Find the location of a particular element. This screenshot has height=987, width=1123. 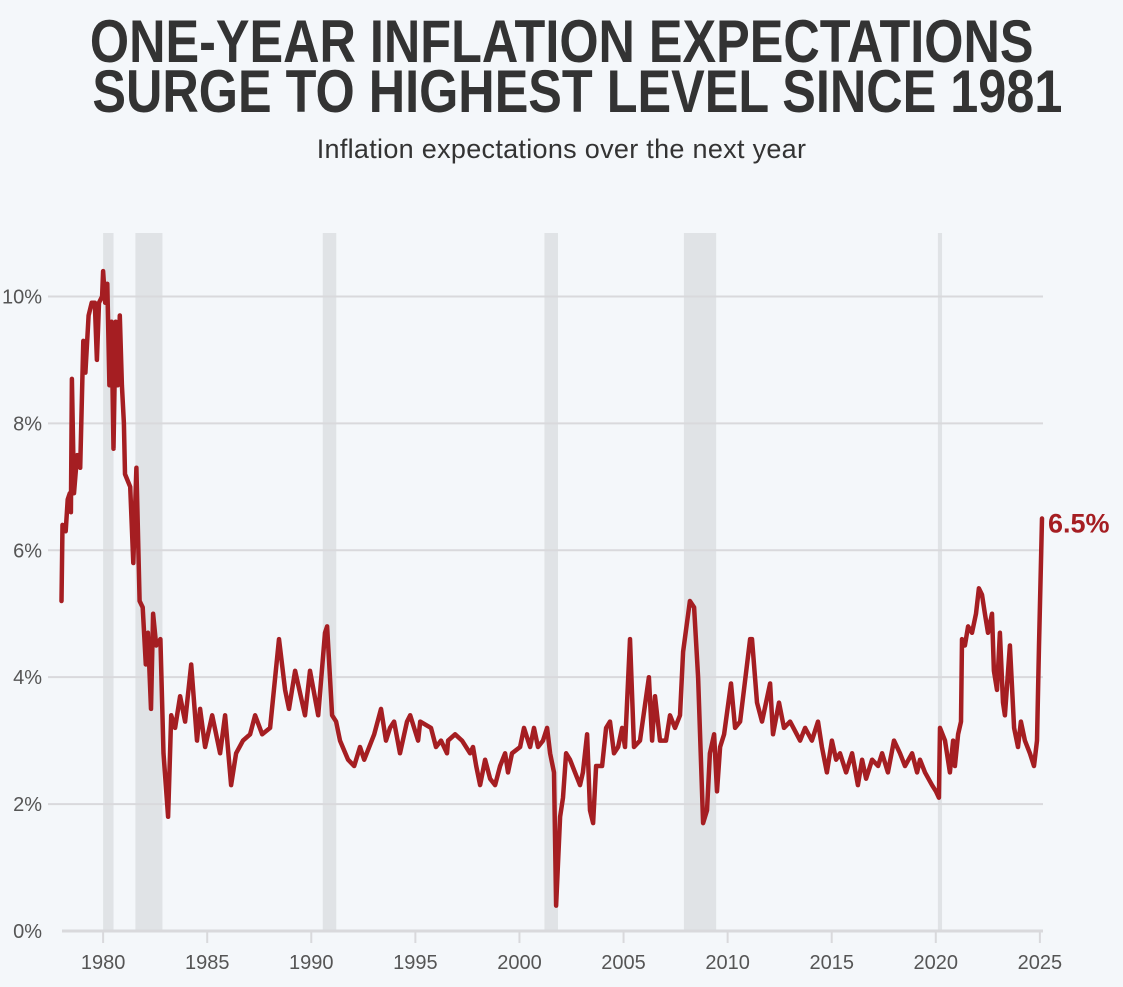

title-text: SURGE TO HIGHEST LEVEL SINCE 1981 is located at coordinates (577, 91).